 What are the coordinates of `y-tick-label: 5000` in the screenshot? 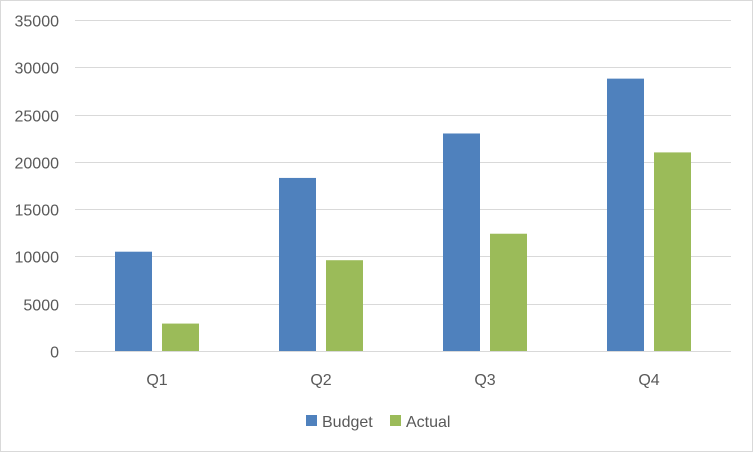 It's located at (41, 306).